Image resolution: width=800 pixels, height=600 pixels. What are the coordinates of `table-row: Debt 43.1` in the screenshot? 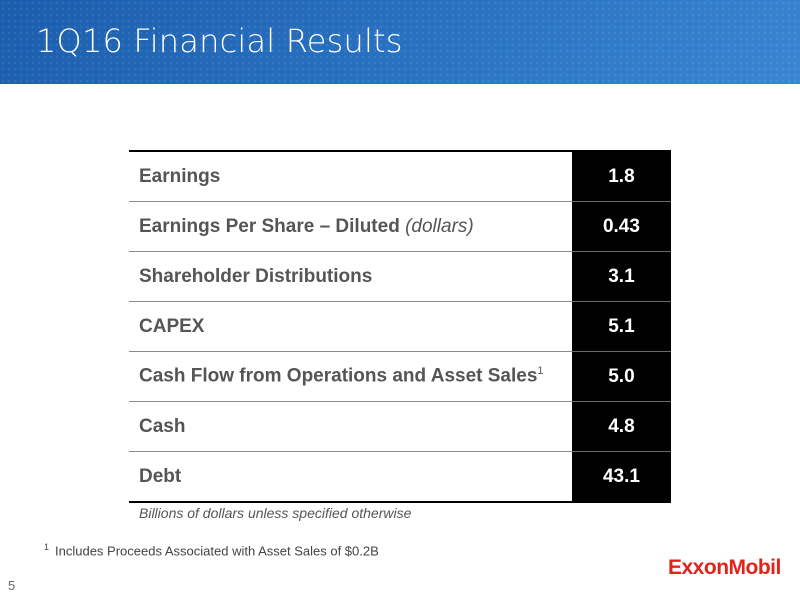 It's located at (400, 477).